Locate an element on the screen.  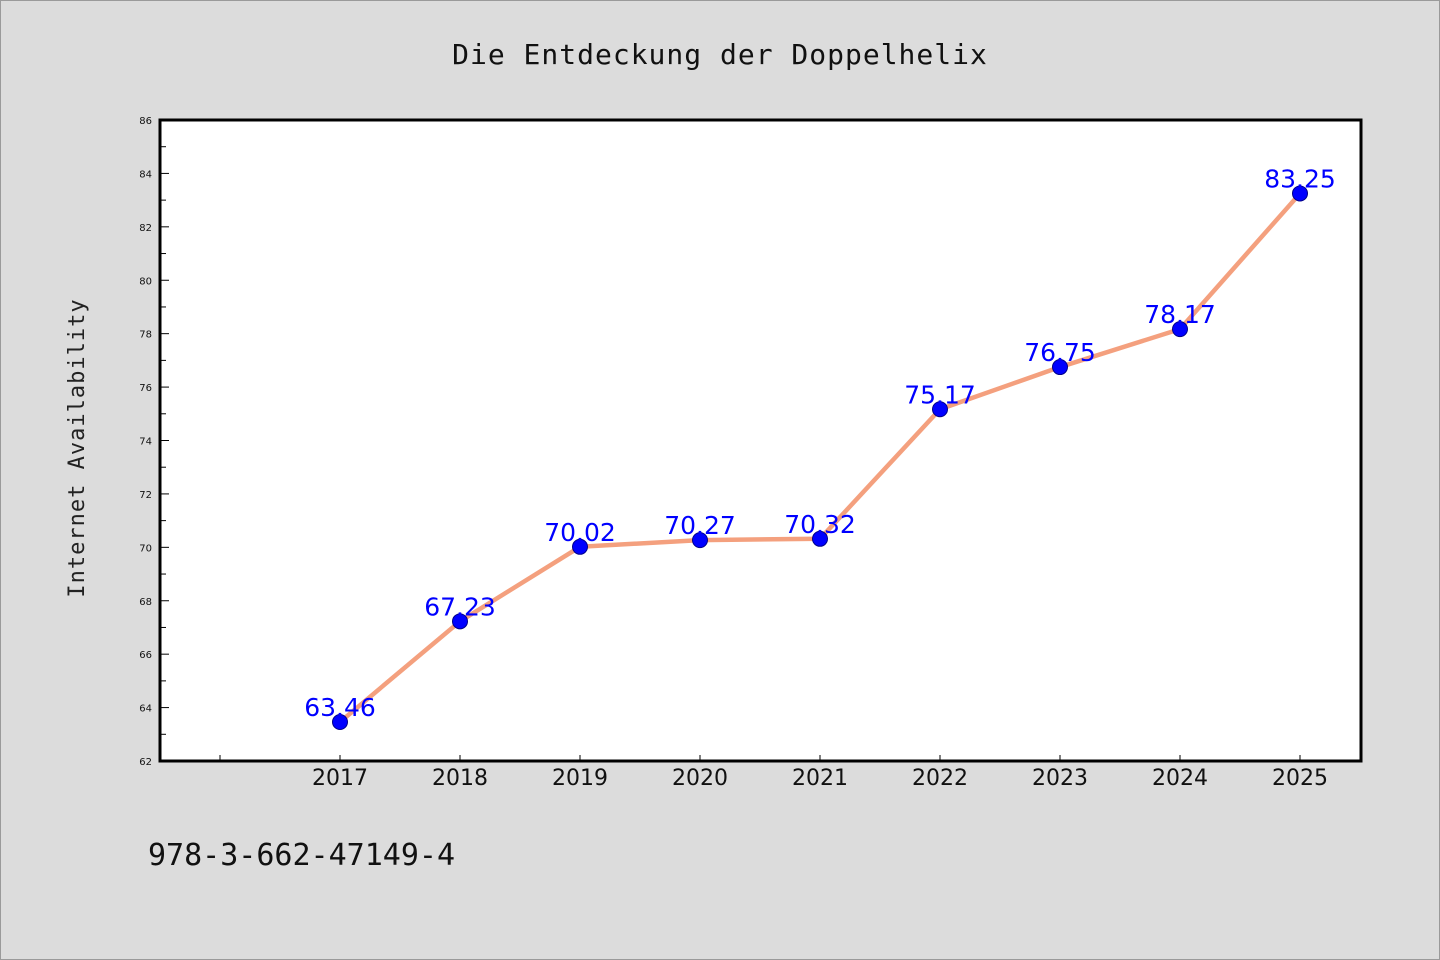
y-tick-label: 68 is located at coordinates (145, 602).